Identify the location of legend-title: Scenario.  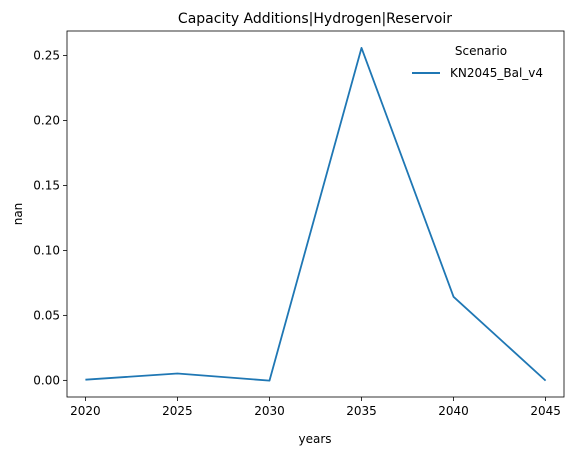
(481, 51).